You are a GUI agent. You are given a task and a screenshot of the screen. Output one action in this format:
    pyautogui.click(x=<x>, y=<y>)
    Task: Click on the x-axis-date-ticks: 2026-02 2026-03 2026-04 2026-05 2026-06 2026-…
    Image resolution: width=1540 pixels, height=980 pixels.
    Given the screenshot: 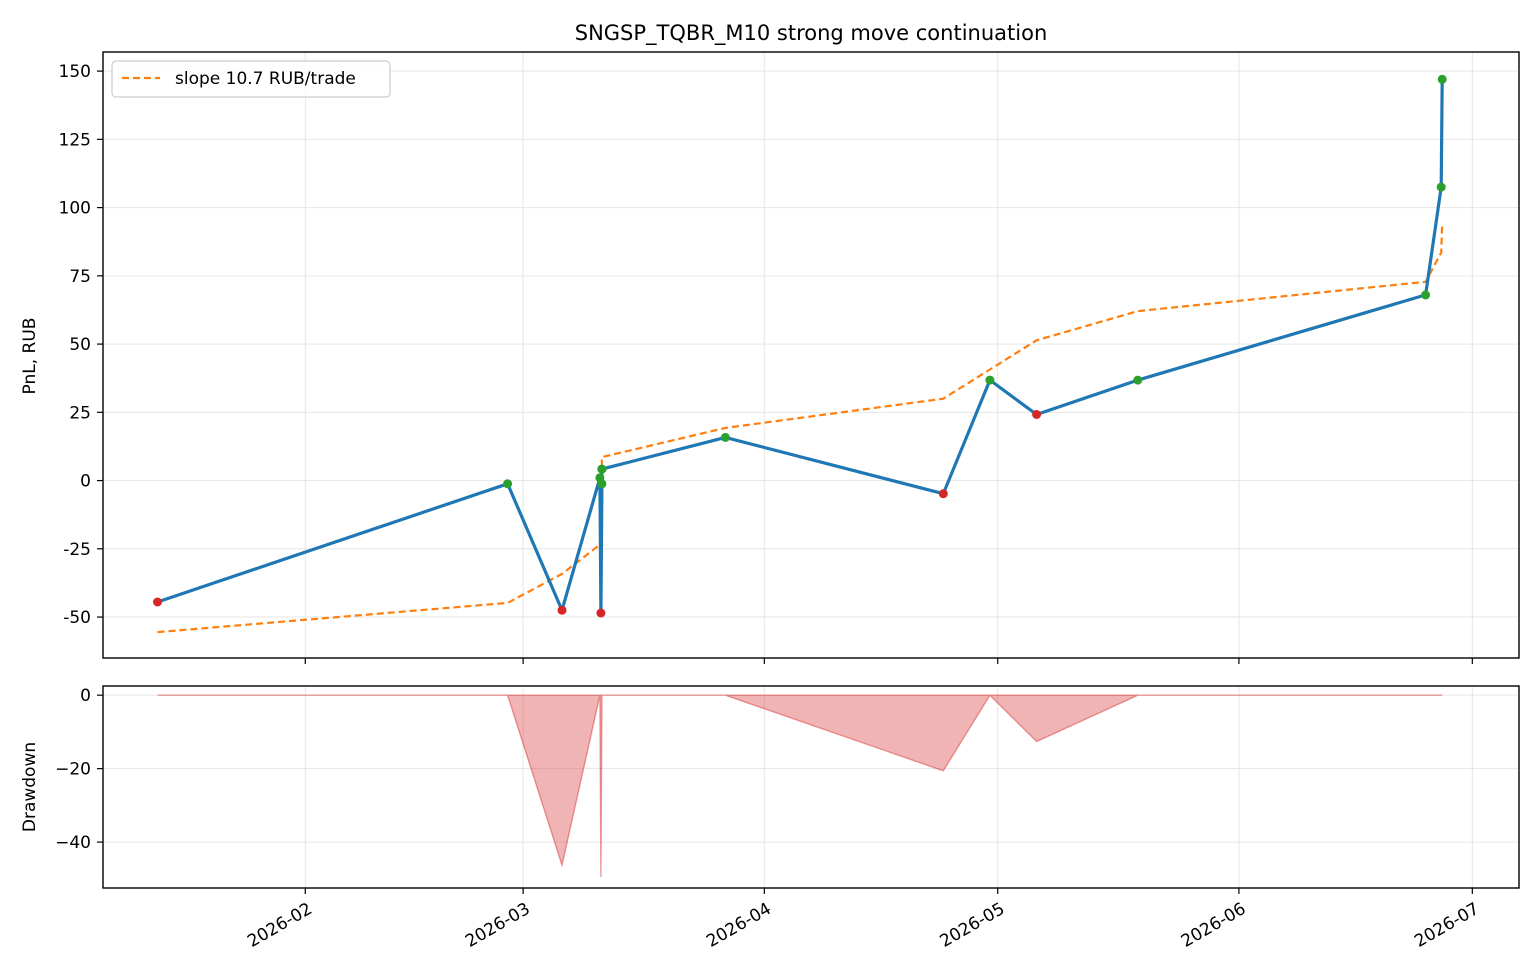 What is the action you would take?
    pyautogui.click(x=863, y=920)
    